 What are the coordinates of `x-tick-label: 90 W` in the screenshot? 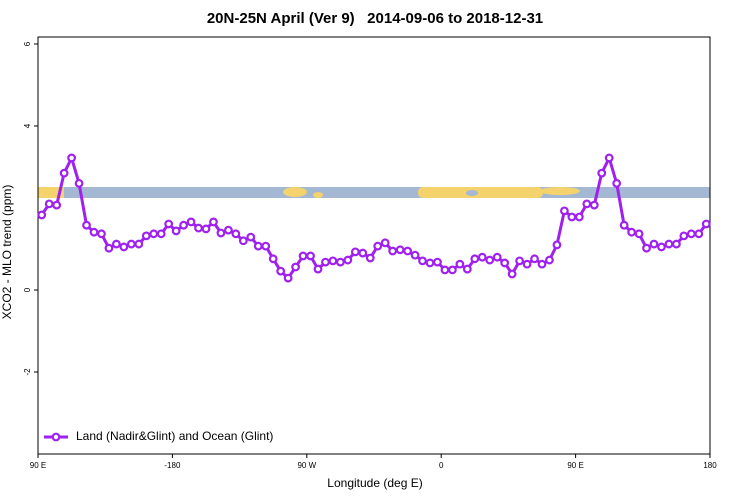 It's located at (306, 465).